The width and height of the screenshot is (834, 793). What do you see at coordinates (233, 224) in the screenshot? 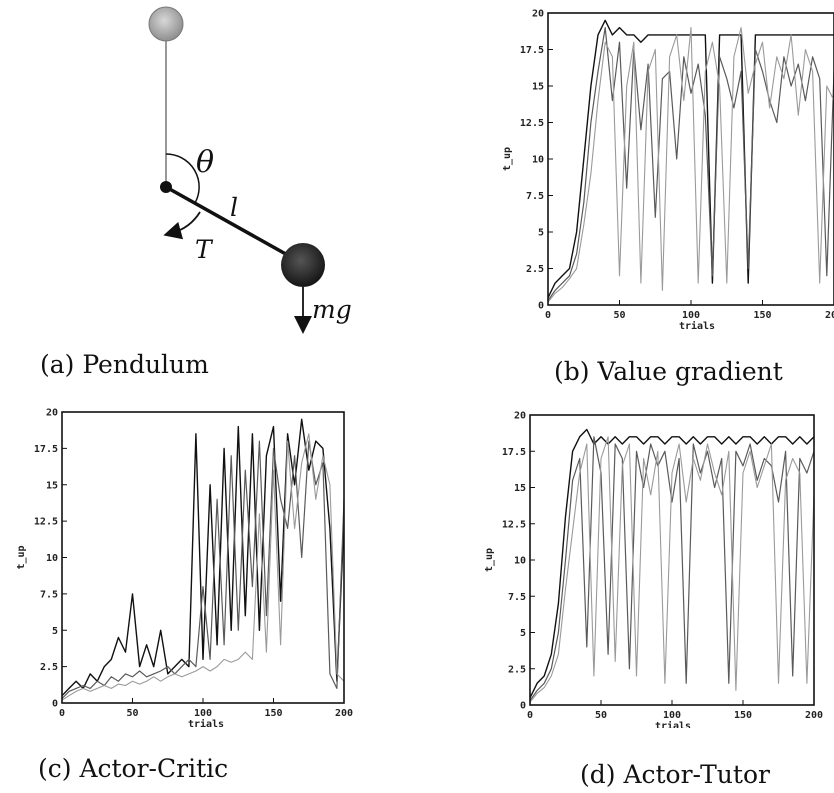
I see `pendulum-rod` at bounding box center [233, 224].